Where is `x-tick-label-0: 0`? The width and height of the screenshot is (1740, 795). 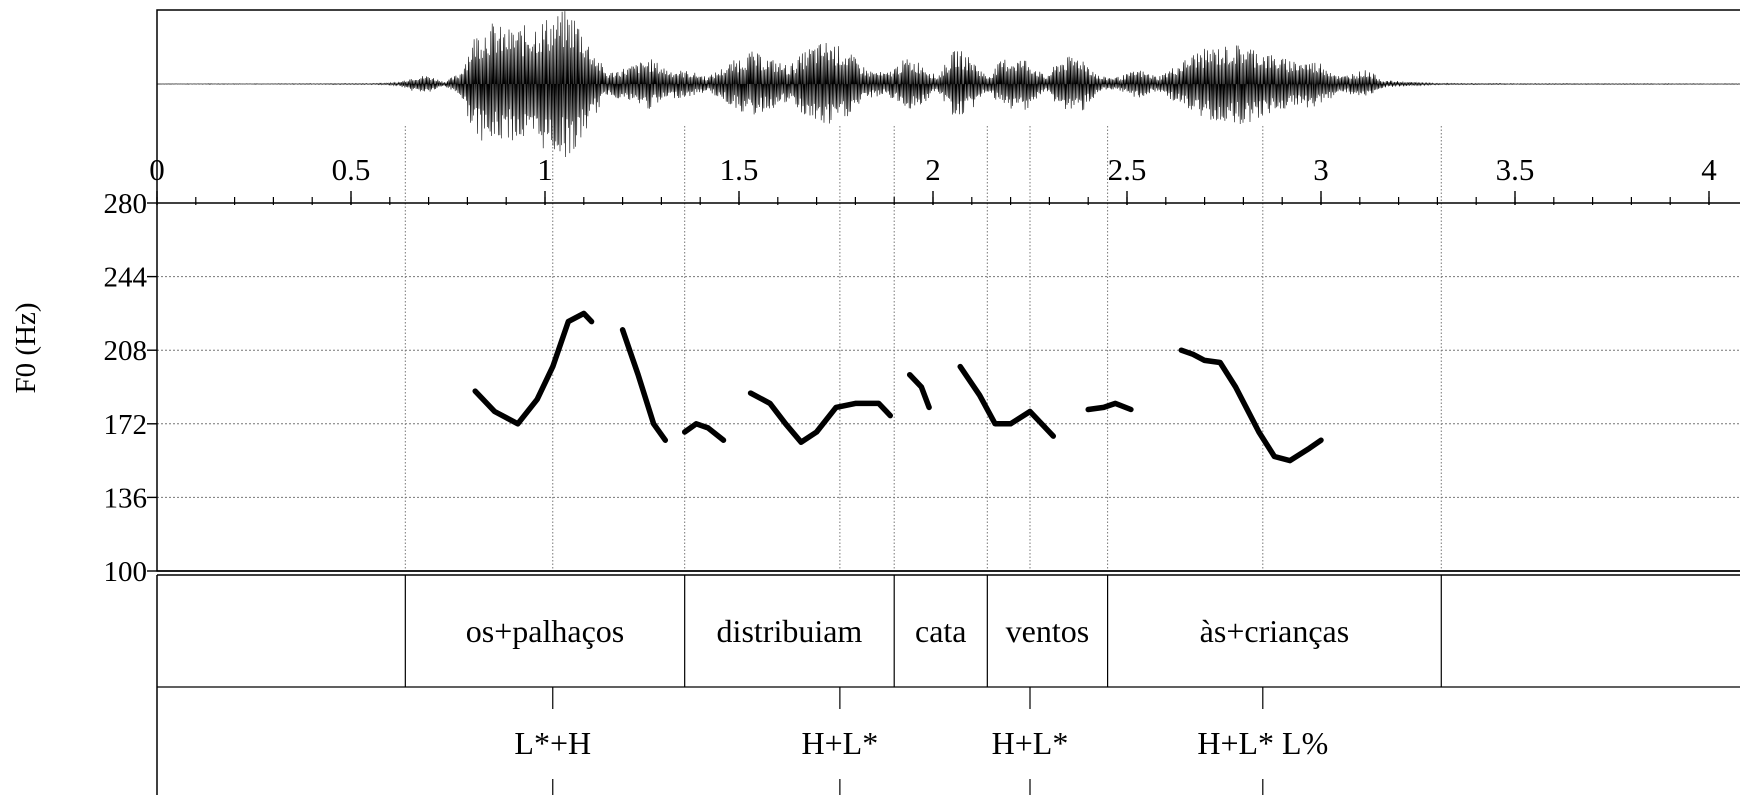 x-tick-label-0: 0 is located at coordinates (157, 169).